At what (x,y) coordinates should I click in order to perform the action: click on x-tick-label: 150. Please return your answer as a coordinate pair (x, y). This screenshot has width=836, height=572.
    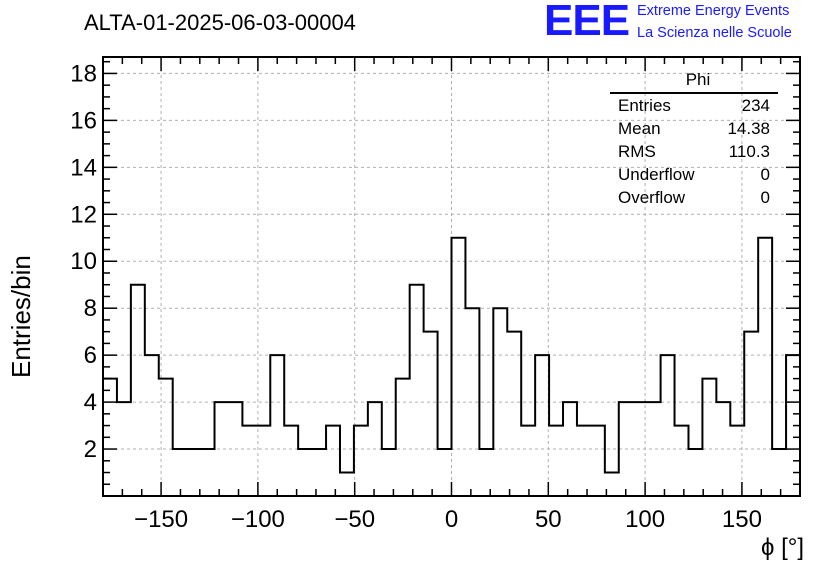
    Looking at the image, I should click on (742, 519).